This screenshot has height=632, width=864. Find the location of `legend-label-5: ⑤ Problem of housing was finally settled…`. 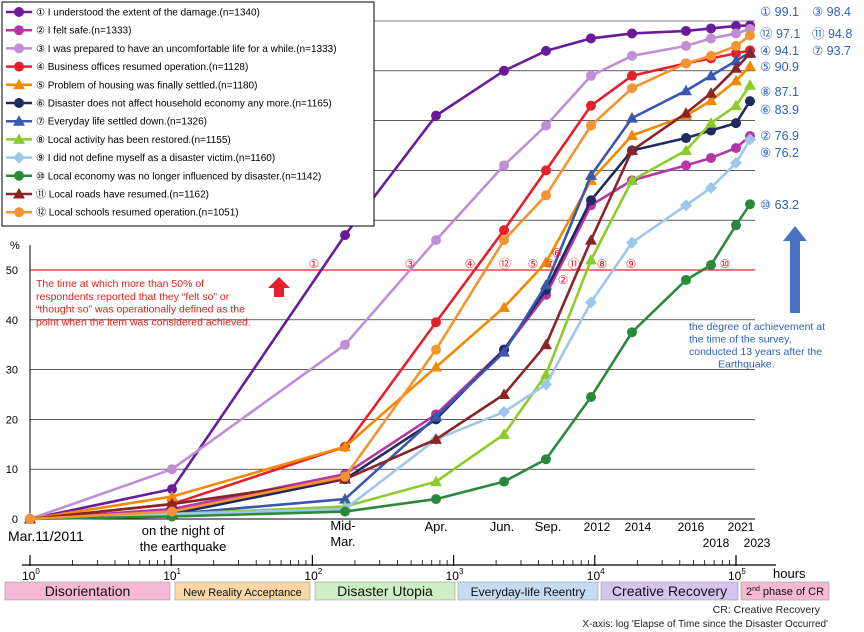

legend-label-5: ⑤ Problem of housing was finally settled… is located at coordinates (146, 85).